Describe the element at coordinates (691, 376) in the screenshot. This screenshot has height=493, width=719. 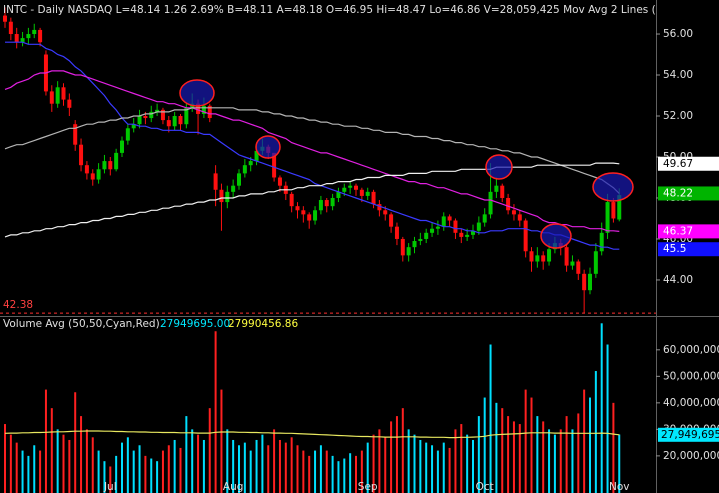
I see `y-tick-label: 50,000,000` at that location.